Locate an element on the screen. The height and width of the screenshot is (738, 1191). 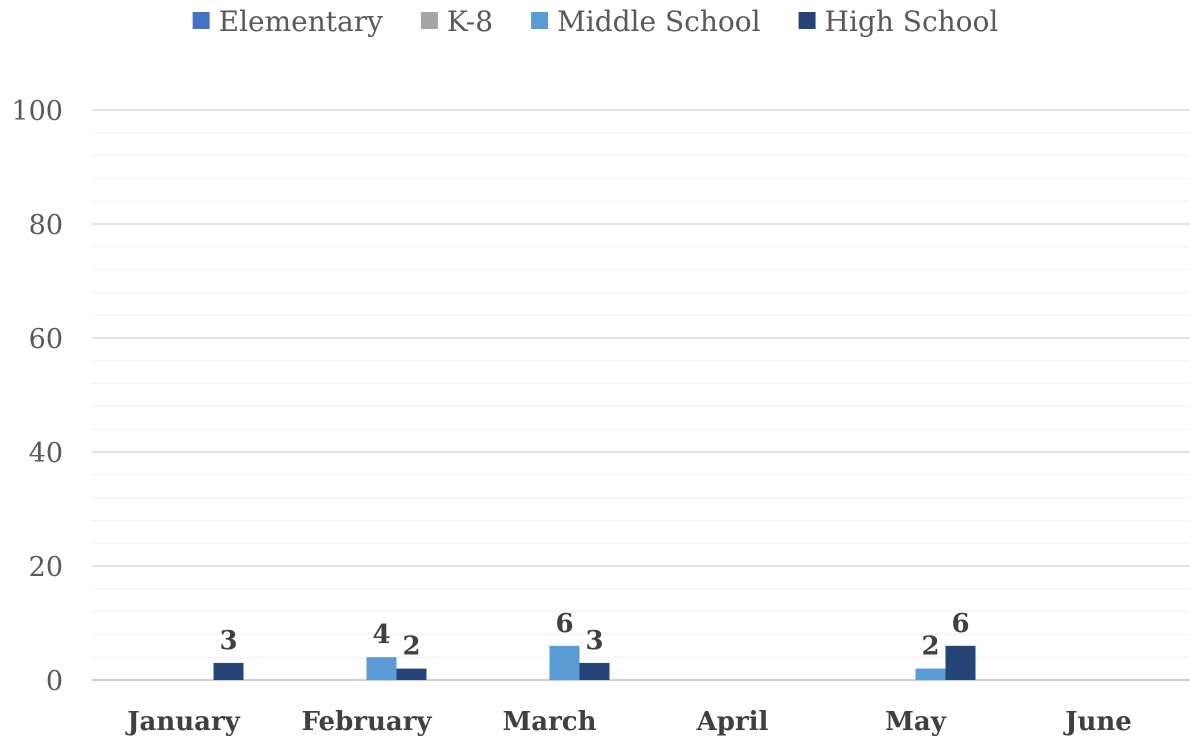
legend: Elementary K-8 Middle School High School is located at coordinates (595, 21).